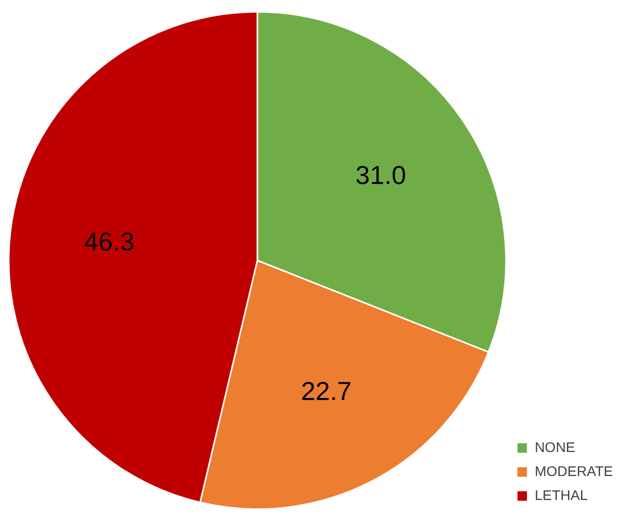 The height and width of the screenshot is (525, 631). I want to click on legend-label: LETHAL, so click(561, 494).